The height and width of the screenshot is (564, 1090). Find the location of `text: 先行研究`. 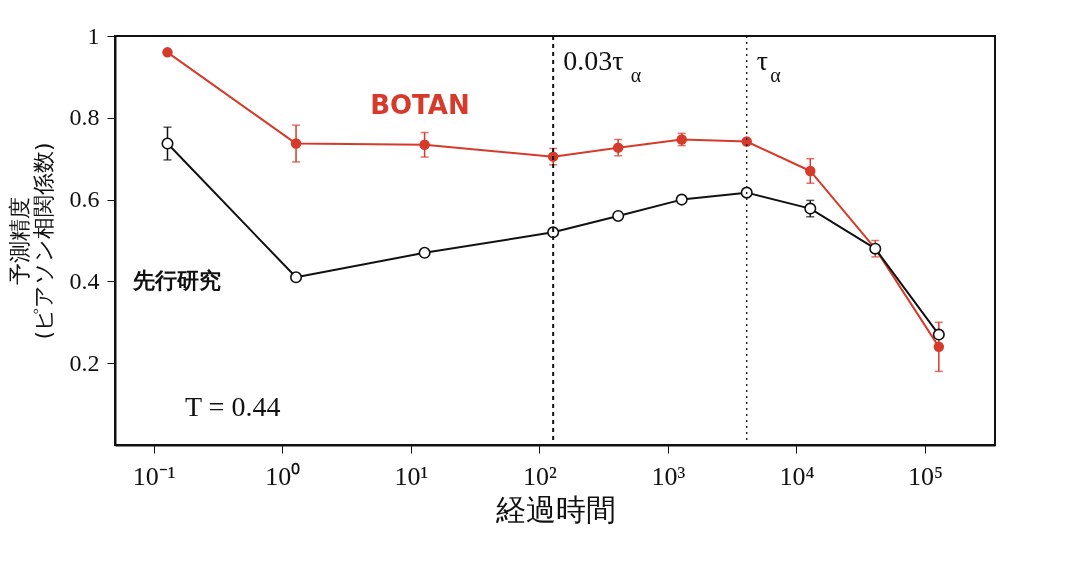

text: 先行研究 is located at coordinates (176, 281).